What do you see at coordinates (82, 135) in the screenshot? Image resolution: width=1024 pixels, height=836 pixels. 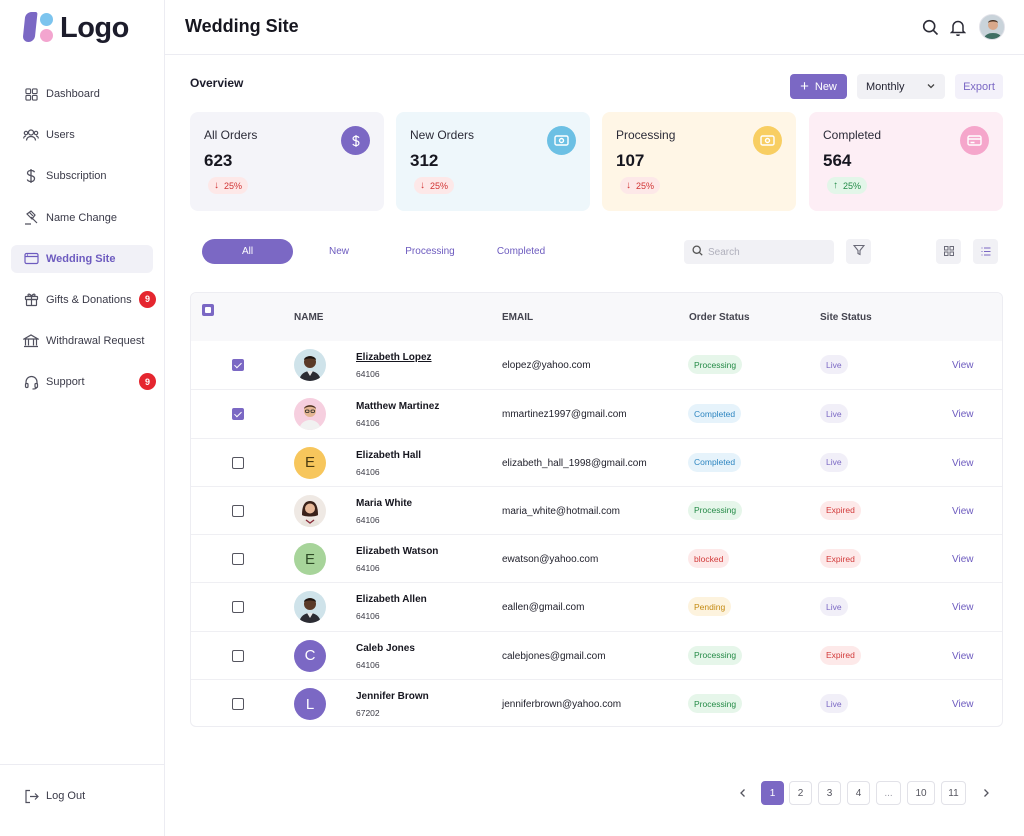 I see `sidebar-item-users: Users` at bounding box center [82, 135].